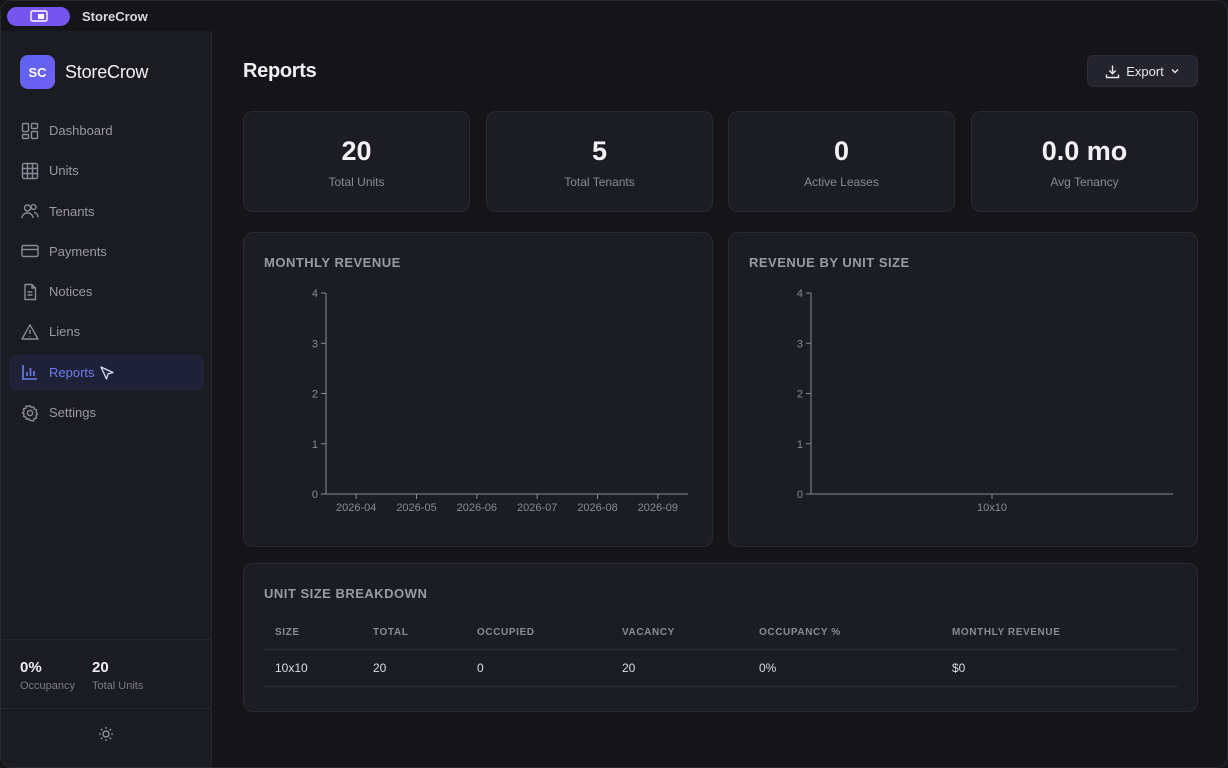 Image resolution: width=1228 pixels, height=768 pixels. I want to click on column-header: OCCUPANCY %, so click(844, 636).